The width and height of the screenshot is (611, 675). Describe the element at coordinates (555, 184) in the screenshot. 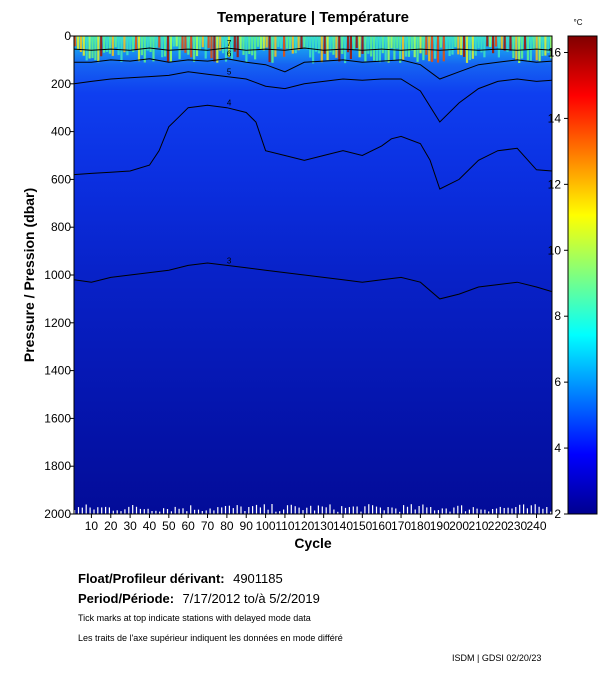

I see `colorbar-tick-label: 12` at that location.